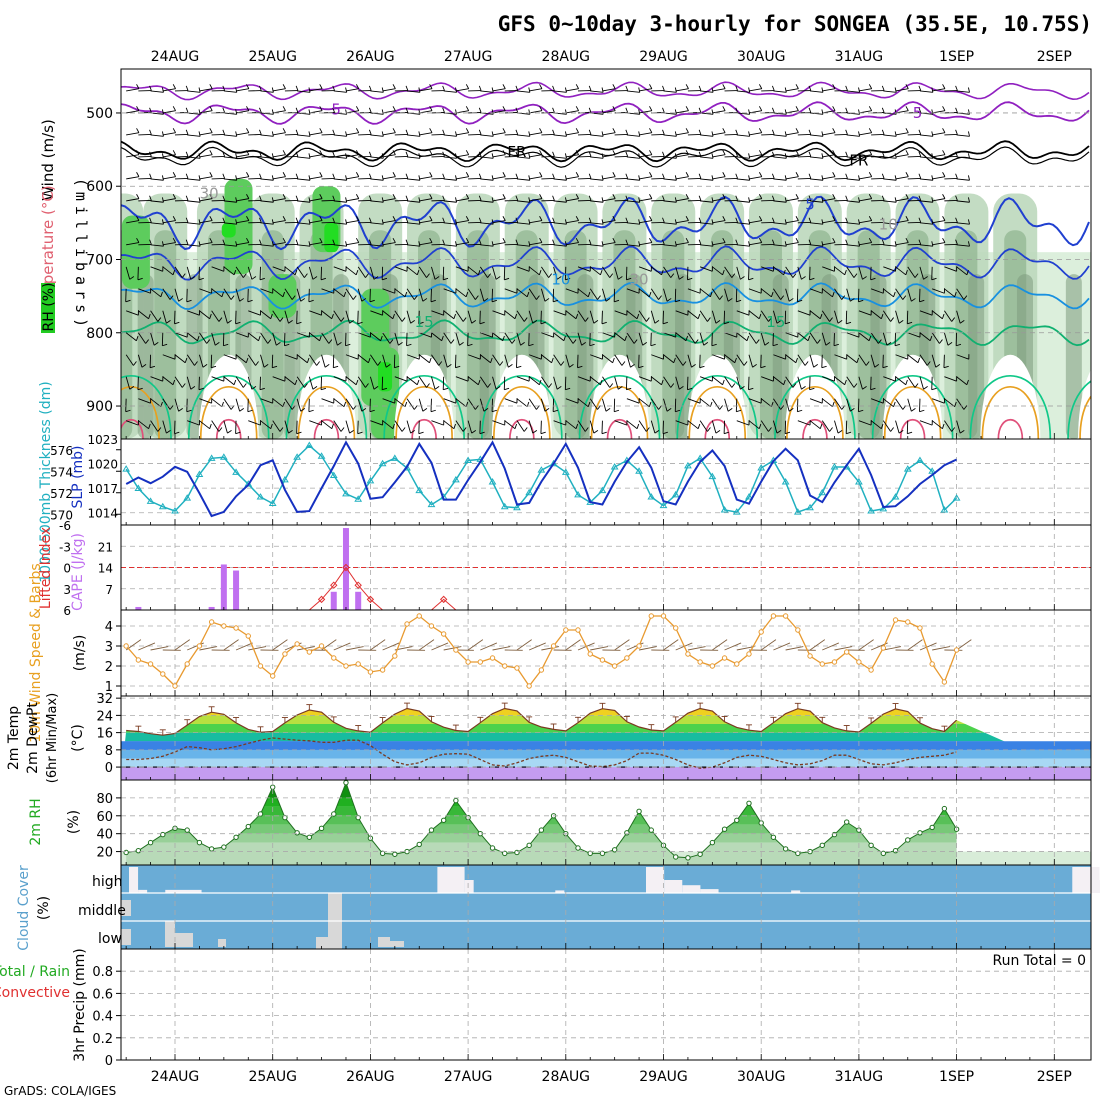  I want to click on cloud-panel: Cloud Cover (%) high middle low, so click(558, 907).